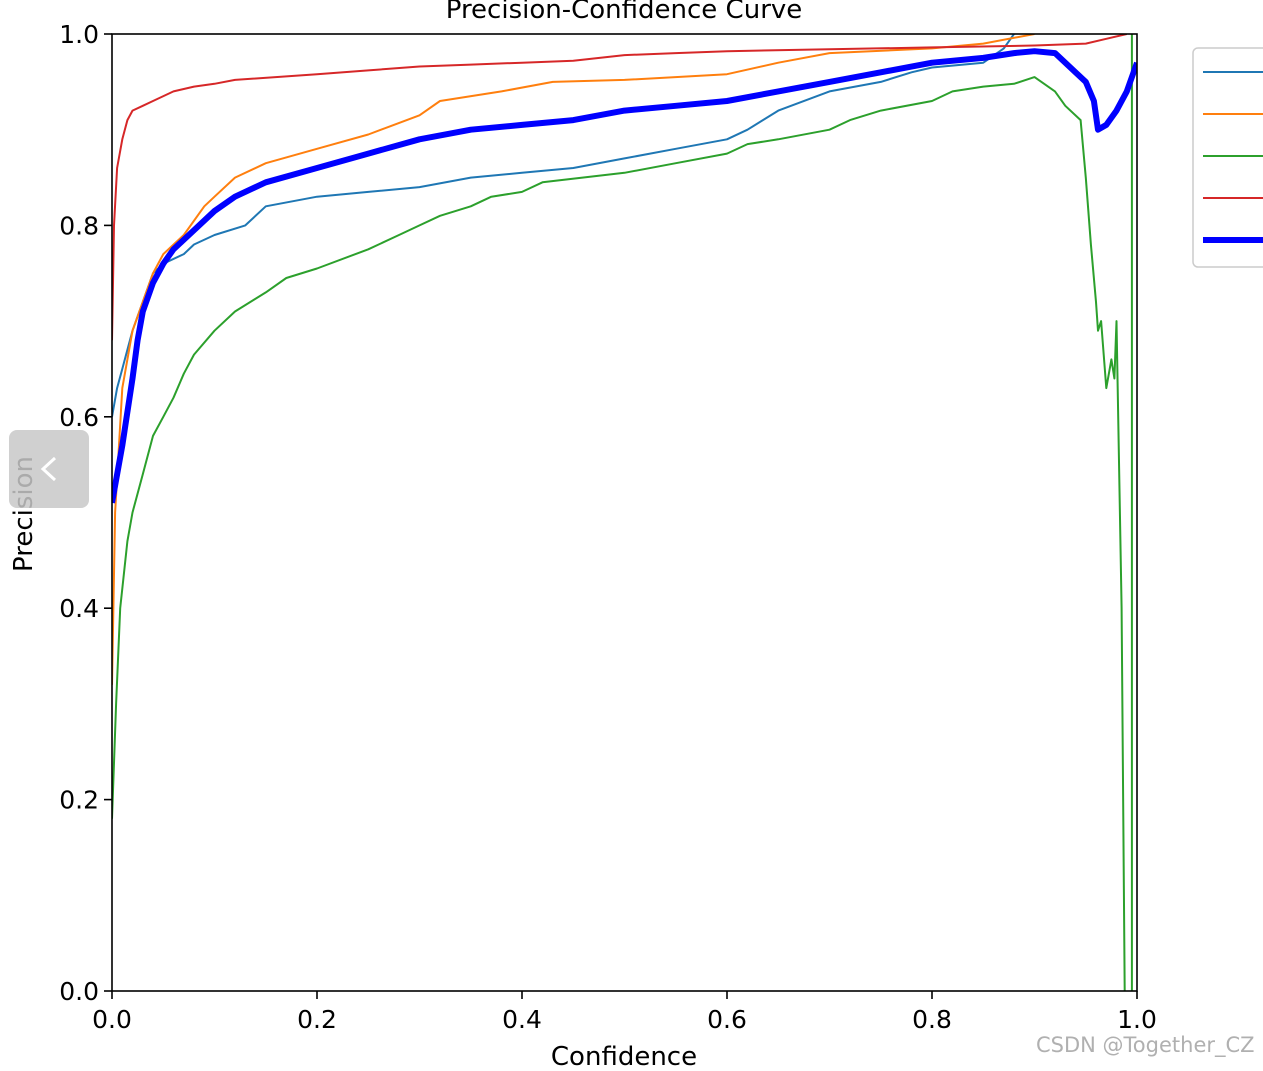  Describe the element at coordinates (727, 1019) in the screenshot. I see `x-tick-label: 0.6` at that location.